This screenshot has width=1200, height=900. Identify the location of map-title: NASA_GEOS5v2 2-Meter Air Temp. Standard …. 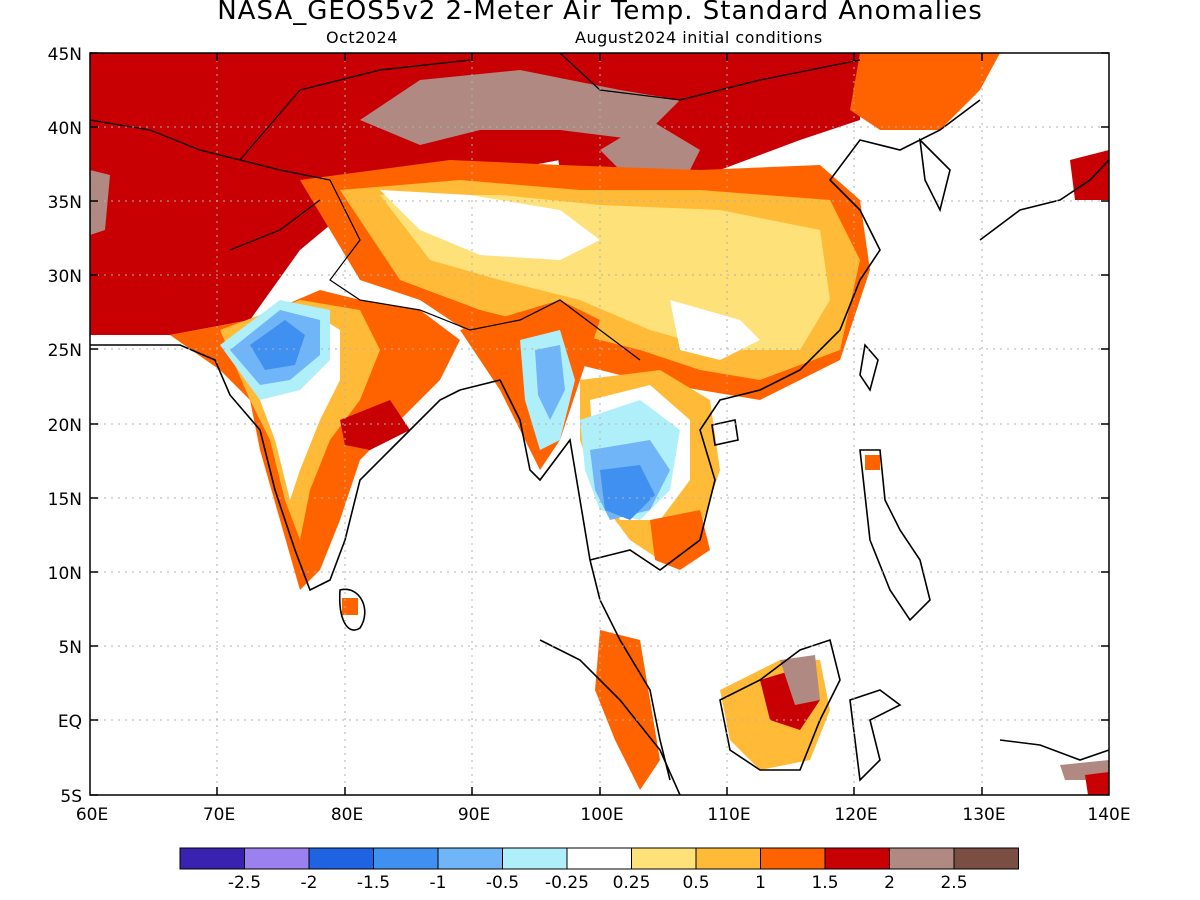
(600, 13).